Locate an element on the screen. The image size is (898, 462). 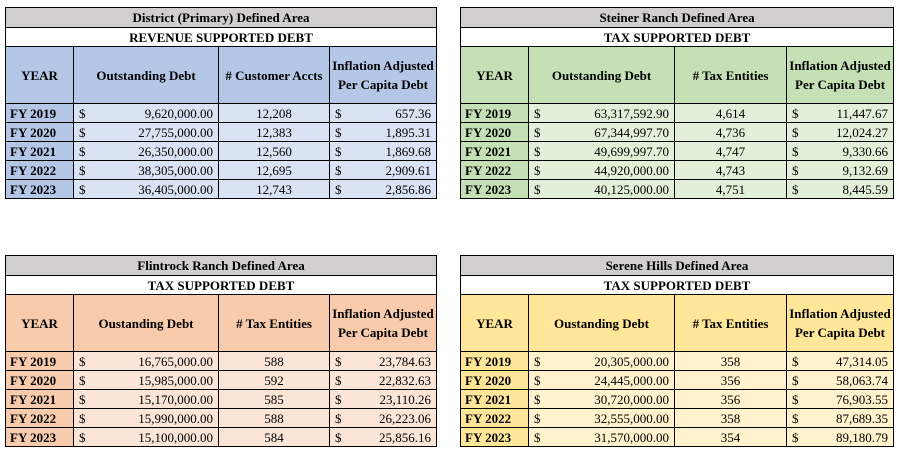
column-header-per-capita: Inflation Adjusted Per Capita Debt is located at coordinates (840, 75).